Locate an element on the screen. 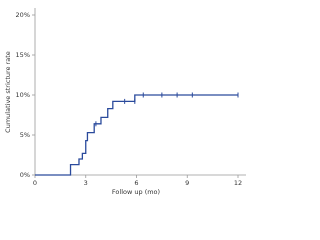 The image size is (320, 240). y-tick-label: 15% is located at coordinates (23, 55).